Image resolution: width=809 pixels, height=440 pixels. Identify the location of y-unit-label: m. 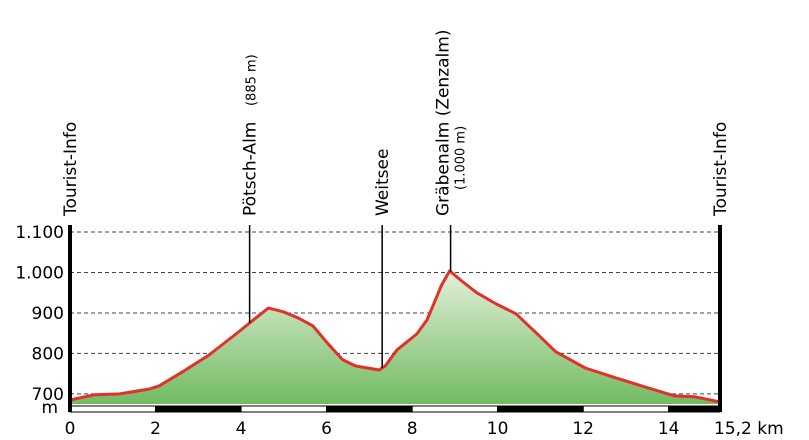
(49, 408).